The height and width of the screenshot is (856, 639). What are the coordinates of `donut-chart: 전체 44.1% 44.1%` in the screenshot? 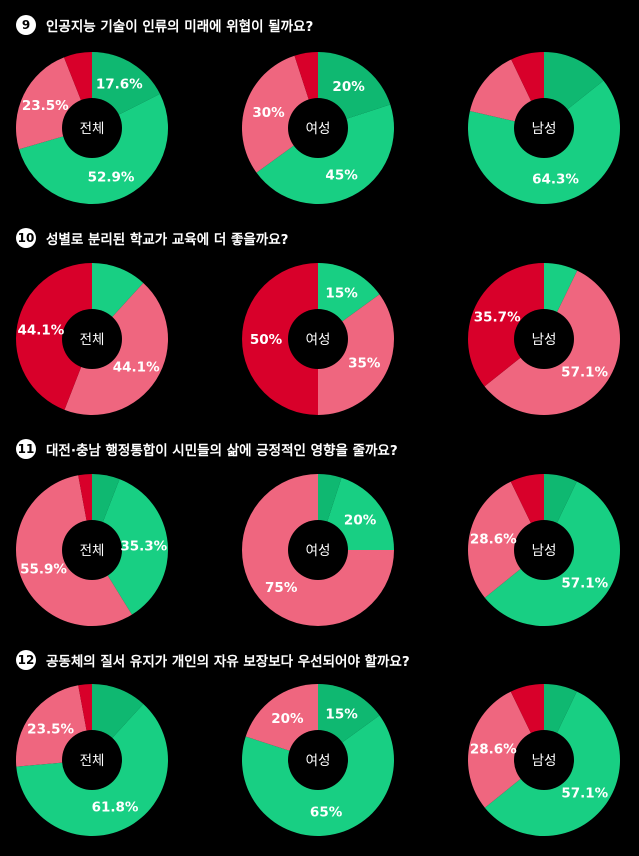 It's located at (92, 339).